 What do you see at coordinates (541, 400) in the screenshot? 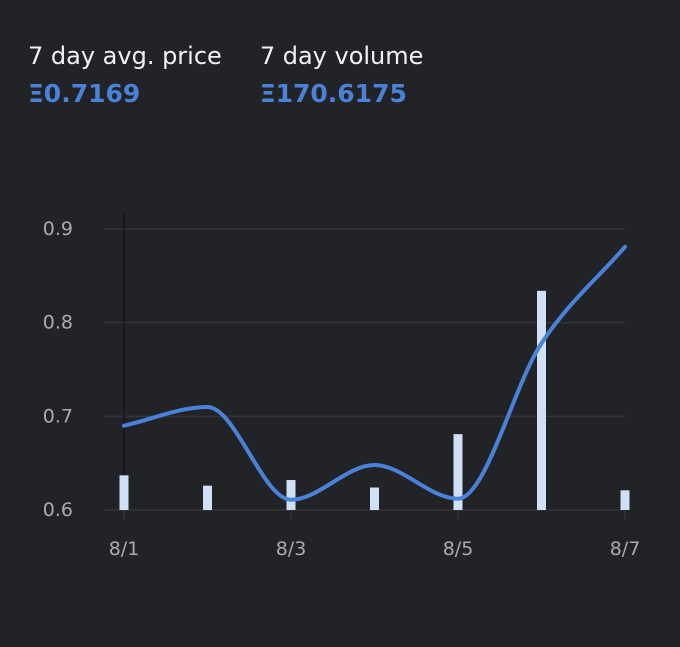
I see `volume-bar-8/6` at bounding box center [541, 400].